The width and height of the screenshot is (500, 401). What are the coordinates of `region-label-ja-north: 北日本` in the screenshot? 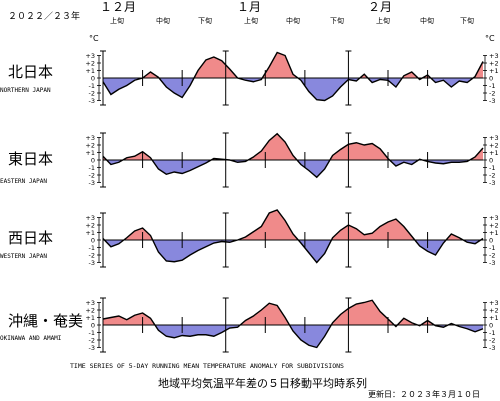 It's located at (31, 72).